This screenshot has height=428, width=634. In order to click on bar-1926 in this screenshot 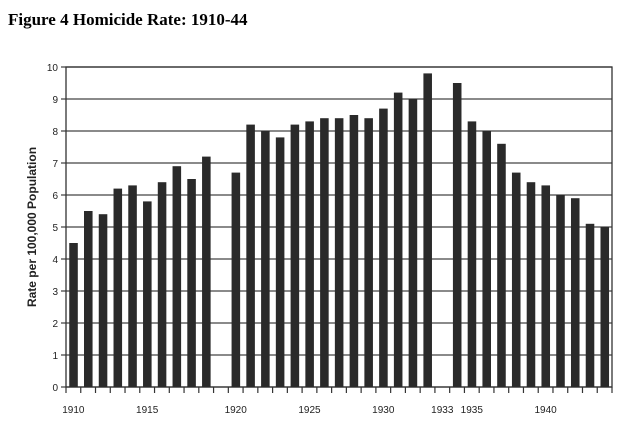, I will do `click(324, 252)`.